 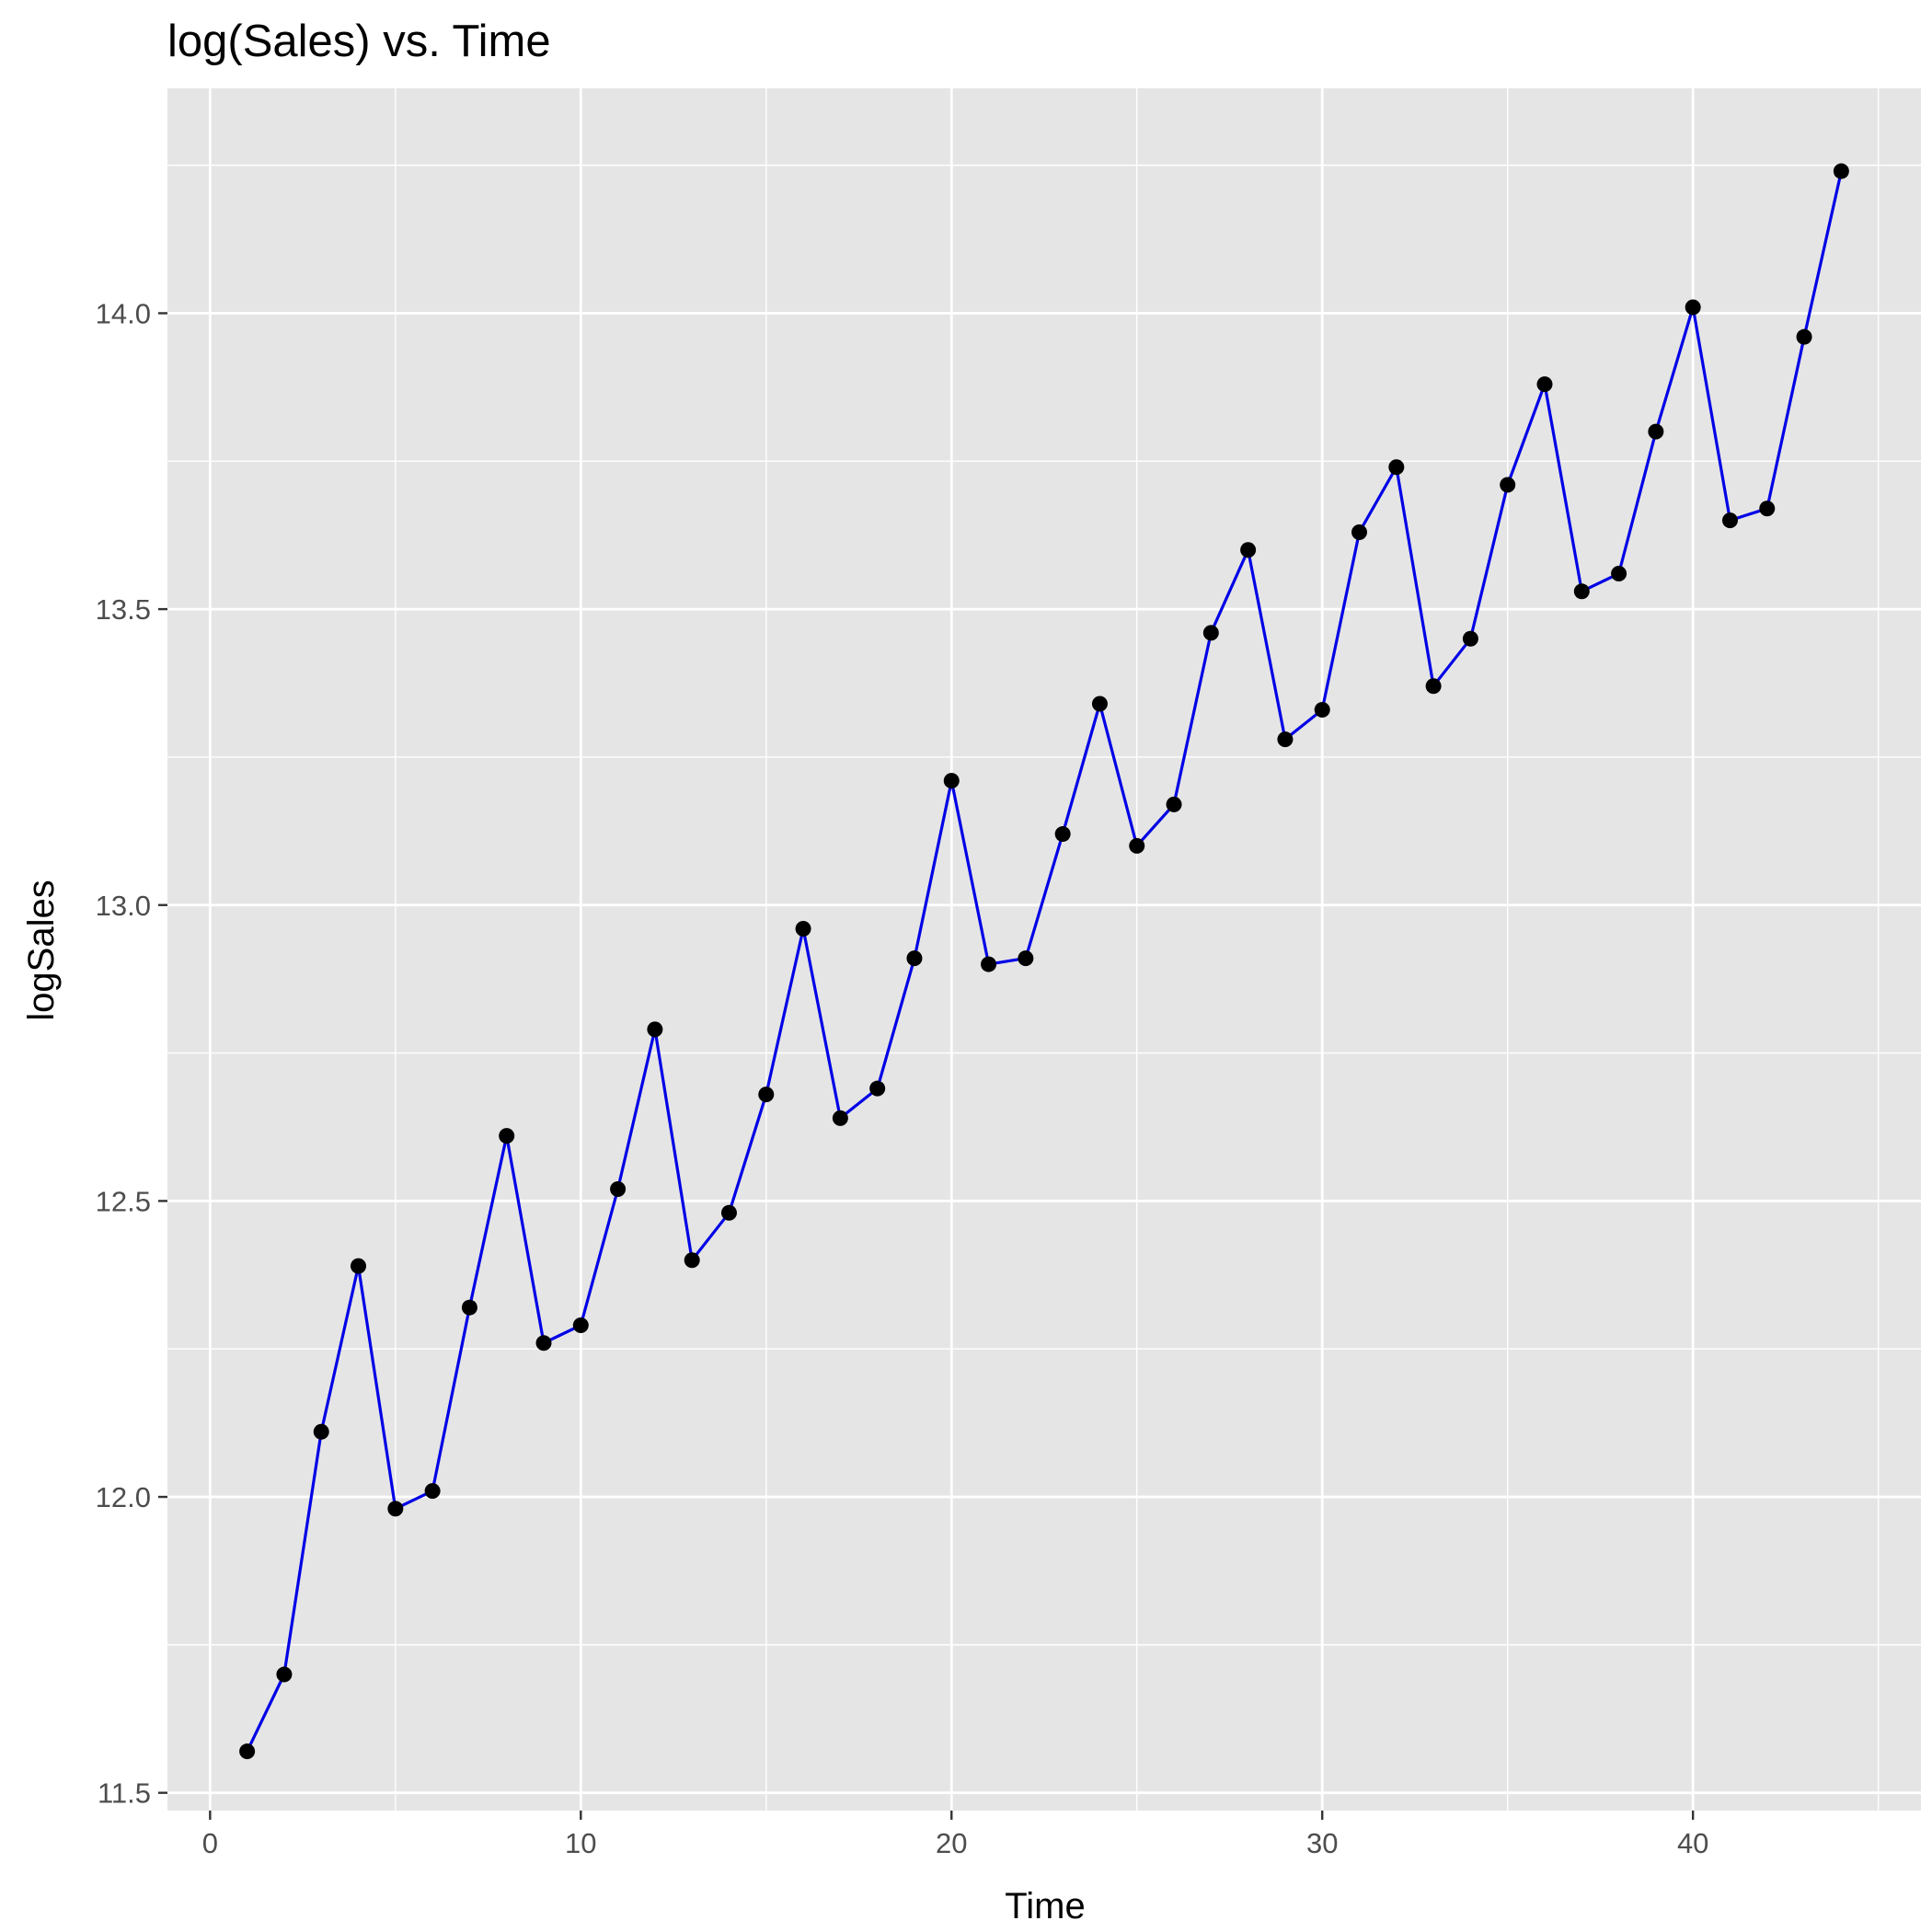 What do you see at coordinates (1692, 1843) in the screenshot?
I see `x-tick-label: 40` at bounding box center [1692, 1843].